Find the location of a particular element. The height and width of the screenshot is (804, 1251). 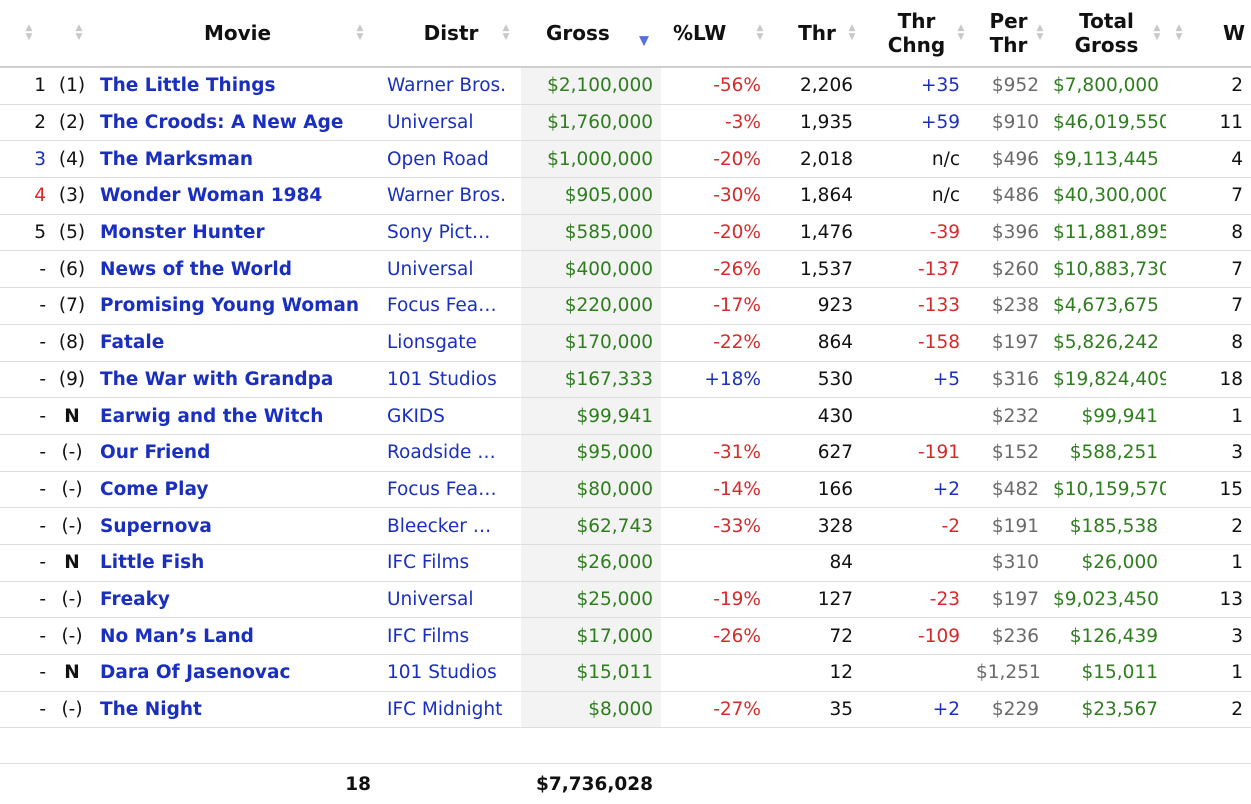

per-theater-cell: $238 is located at coordinates (1008, 306).